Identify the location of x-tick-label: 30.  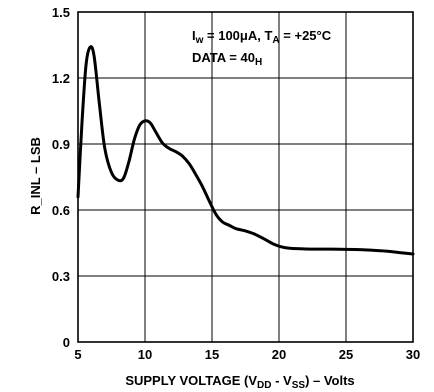
(413, 354).